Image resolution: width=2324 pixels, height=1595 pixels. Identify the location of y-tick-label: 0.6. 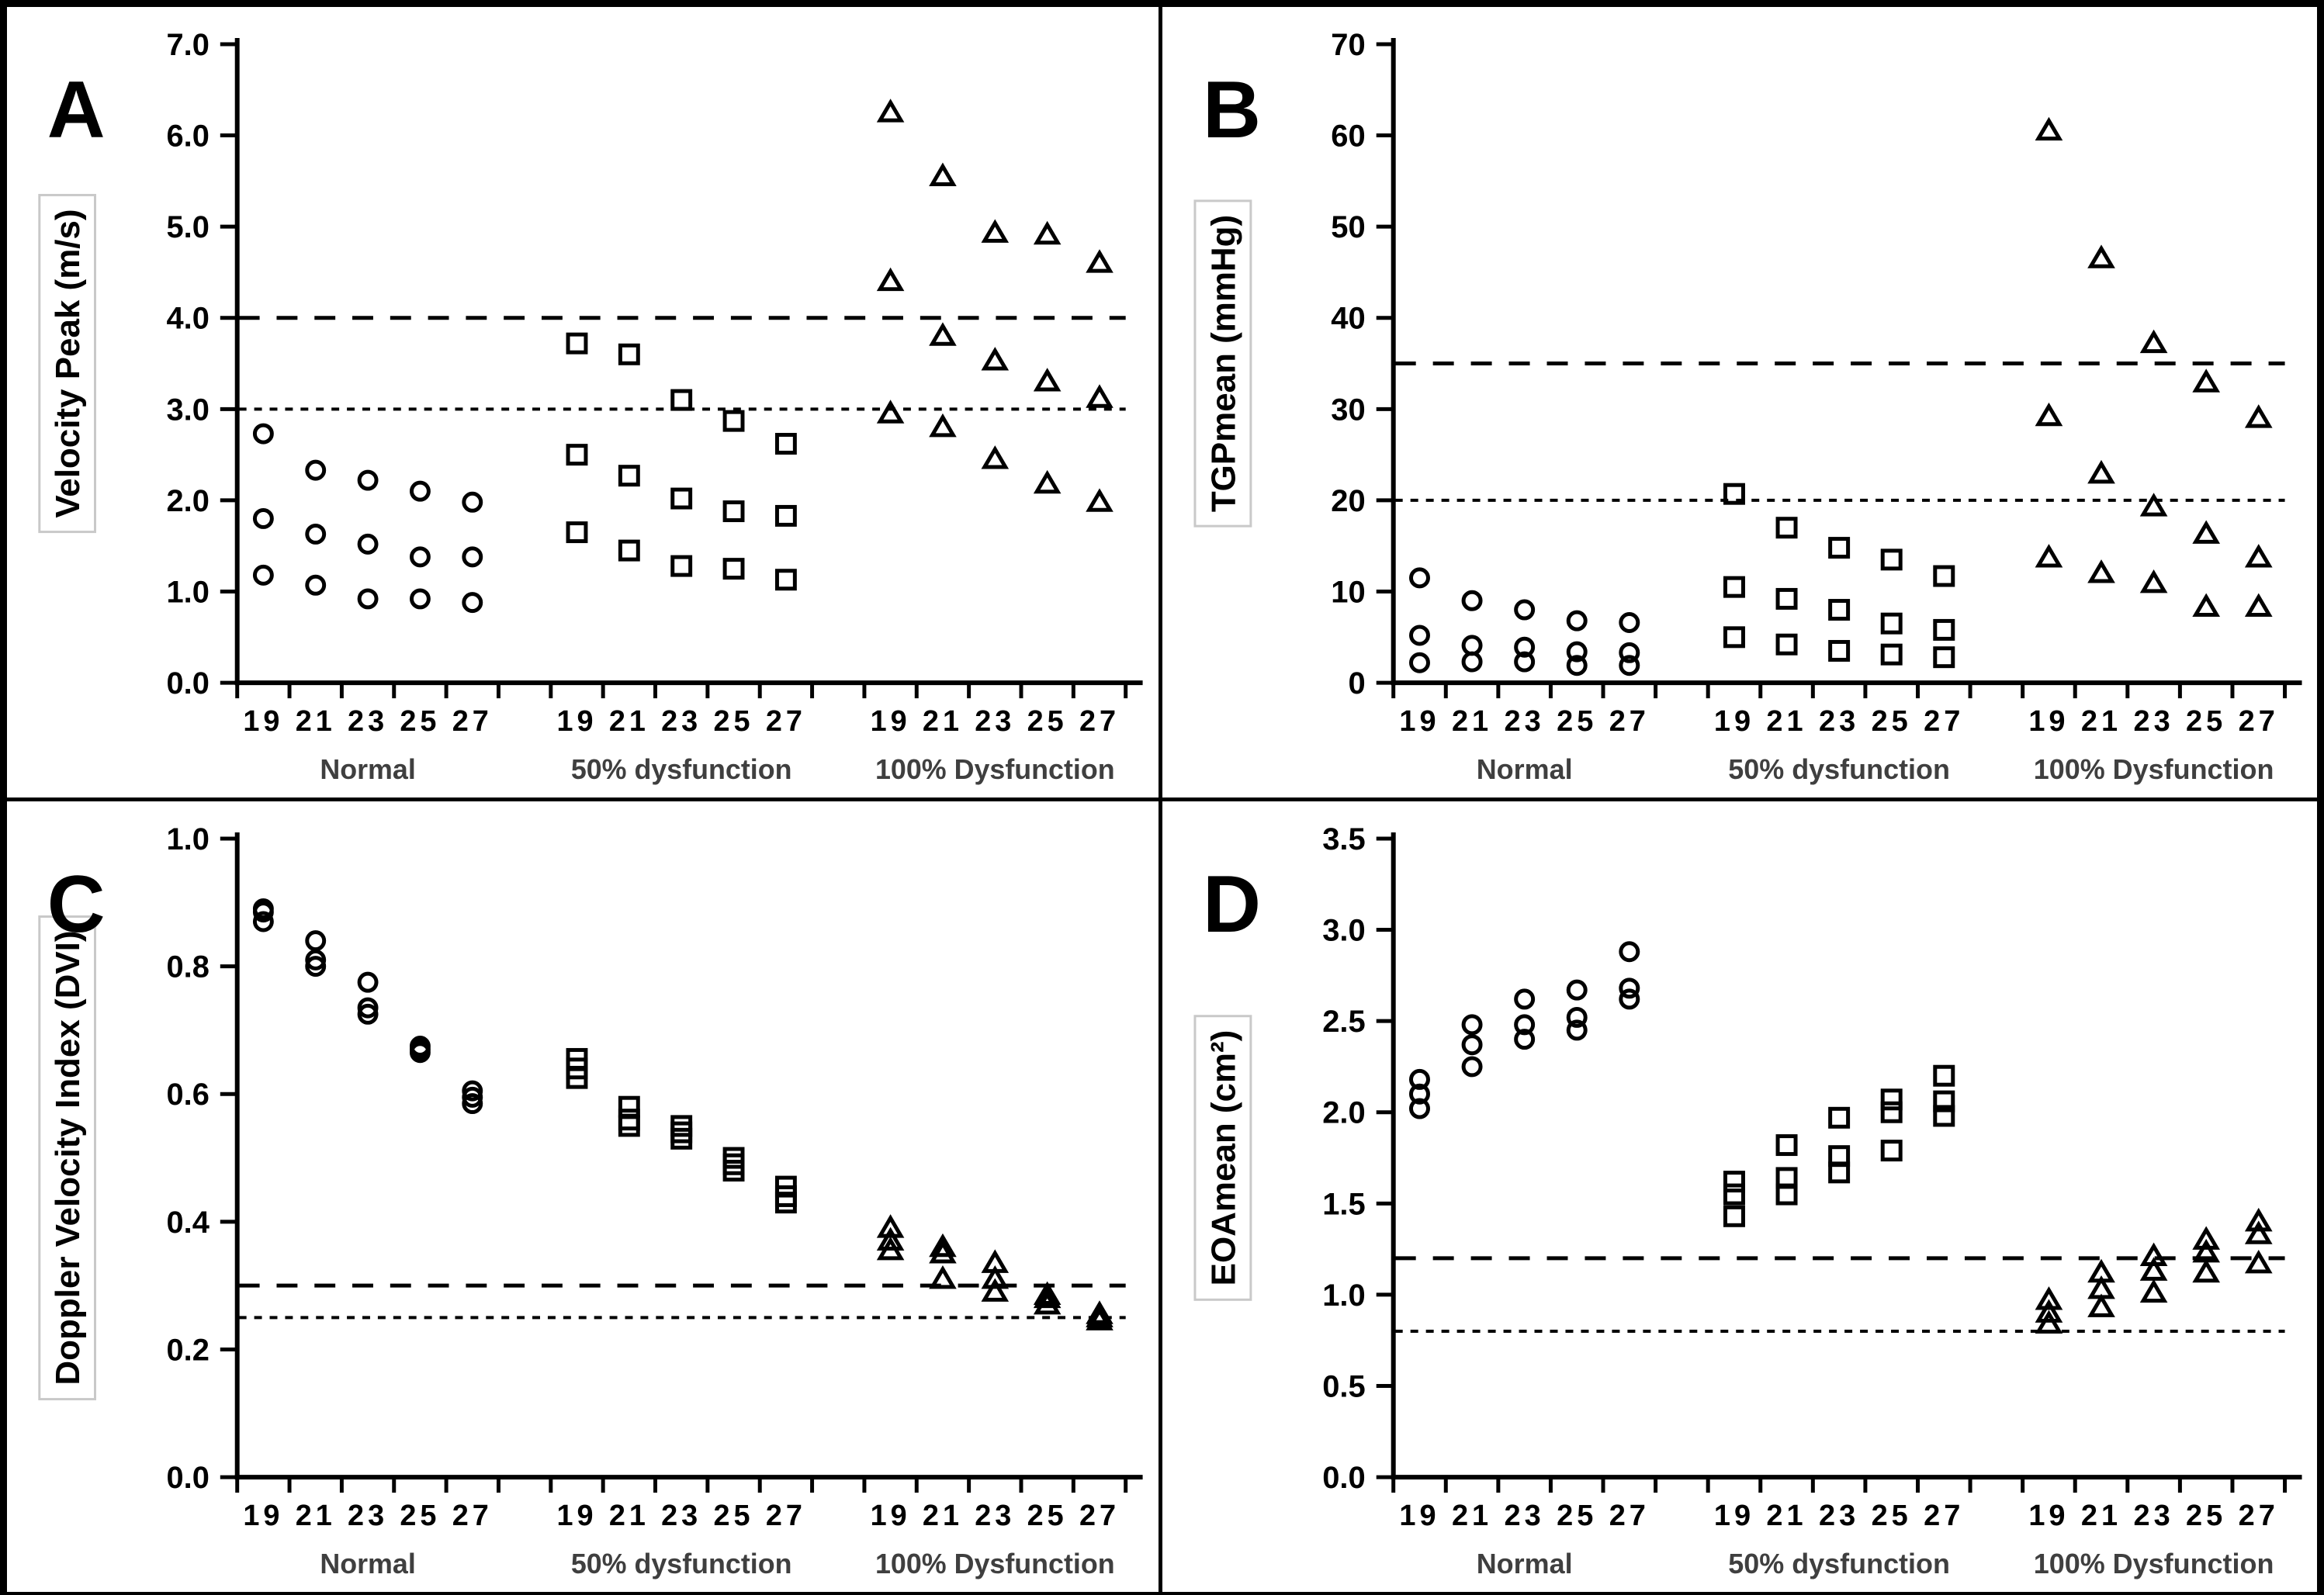
(188, 1095).